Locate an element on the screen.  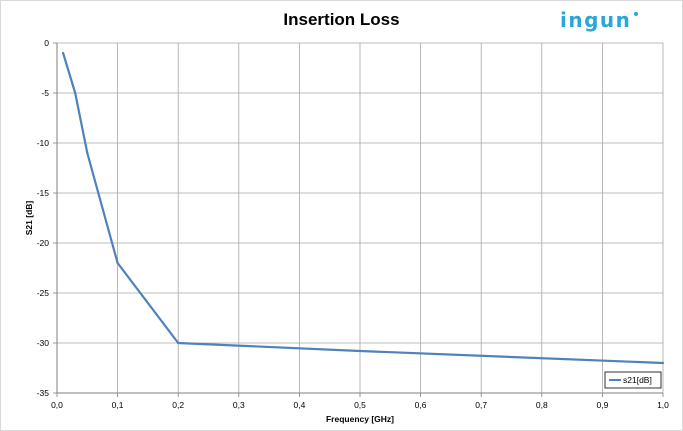
y-axis-title: S21 [dB] is located at coordinates (29, 218).